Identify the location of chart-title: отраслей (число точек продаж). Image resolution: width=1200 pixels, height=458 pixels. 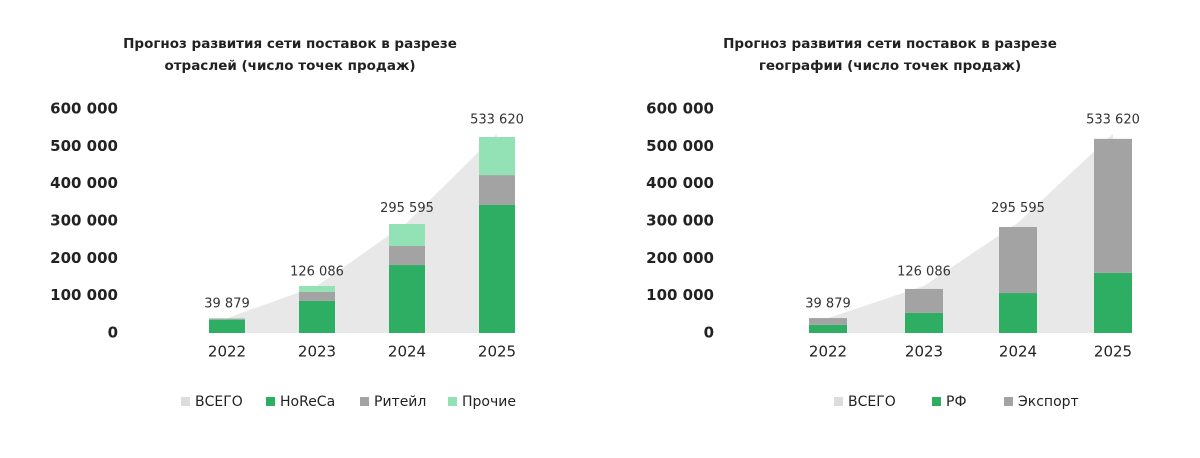
(289, 66).